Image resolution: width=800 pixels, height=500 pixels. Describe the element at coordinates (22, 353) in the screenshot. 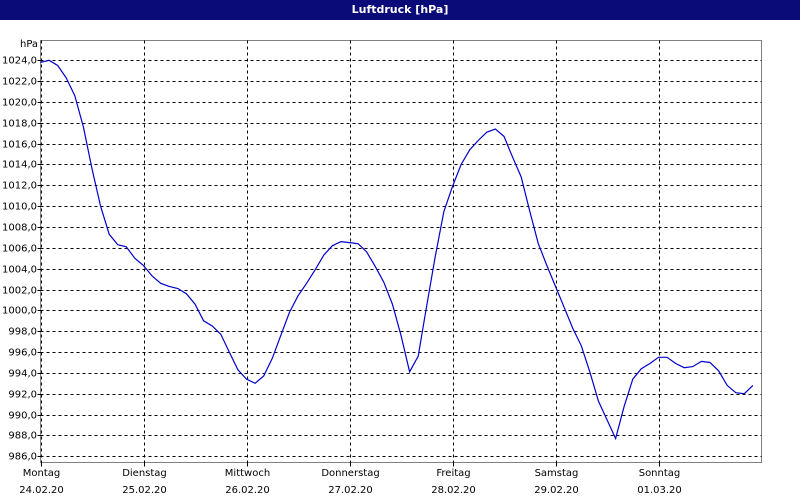

I see `y-tick-label: 996,0` at that location.